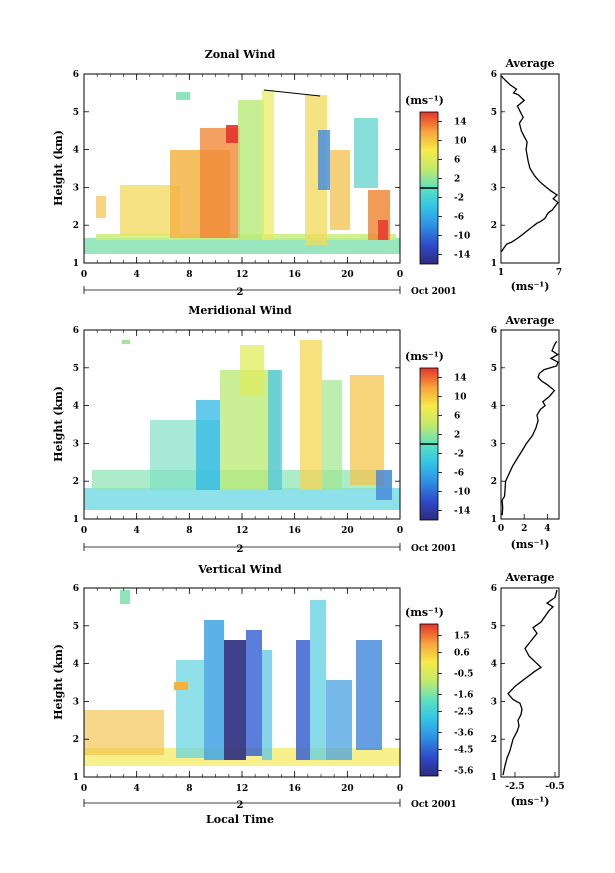 The height and width of the screenshot is (873, 615). I want to click on meridional-ytick-label: 3, so click(76, 444).